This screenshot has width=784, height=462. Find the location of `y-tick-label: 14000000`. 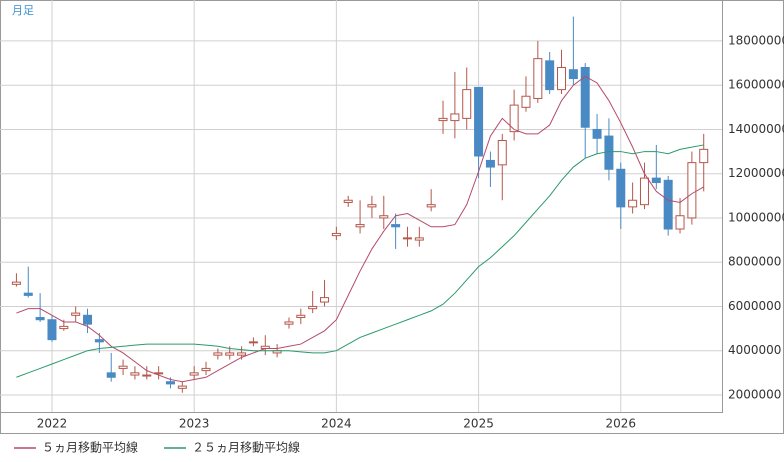

y-tick-label: 14000000 is located at coordinates (756, 129).